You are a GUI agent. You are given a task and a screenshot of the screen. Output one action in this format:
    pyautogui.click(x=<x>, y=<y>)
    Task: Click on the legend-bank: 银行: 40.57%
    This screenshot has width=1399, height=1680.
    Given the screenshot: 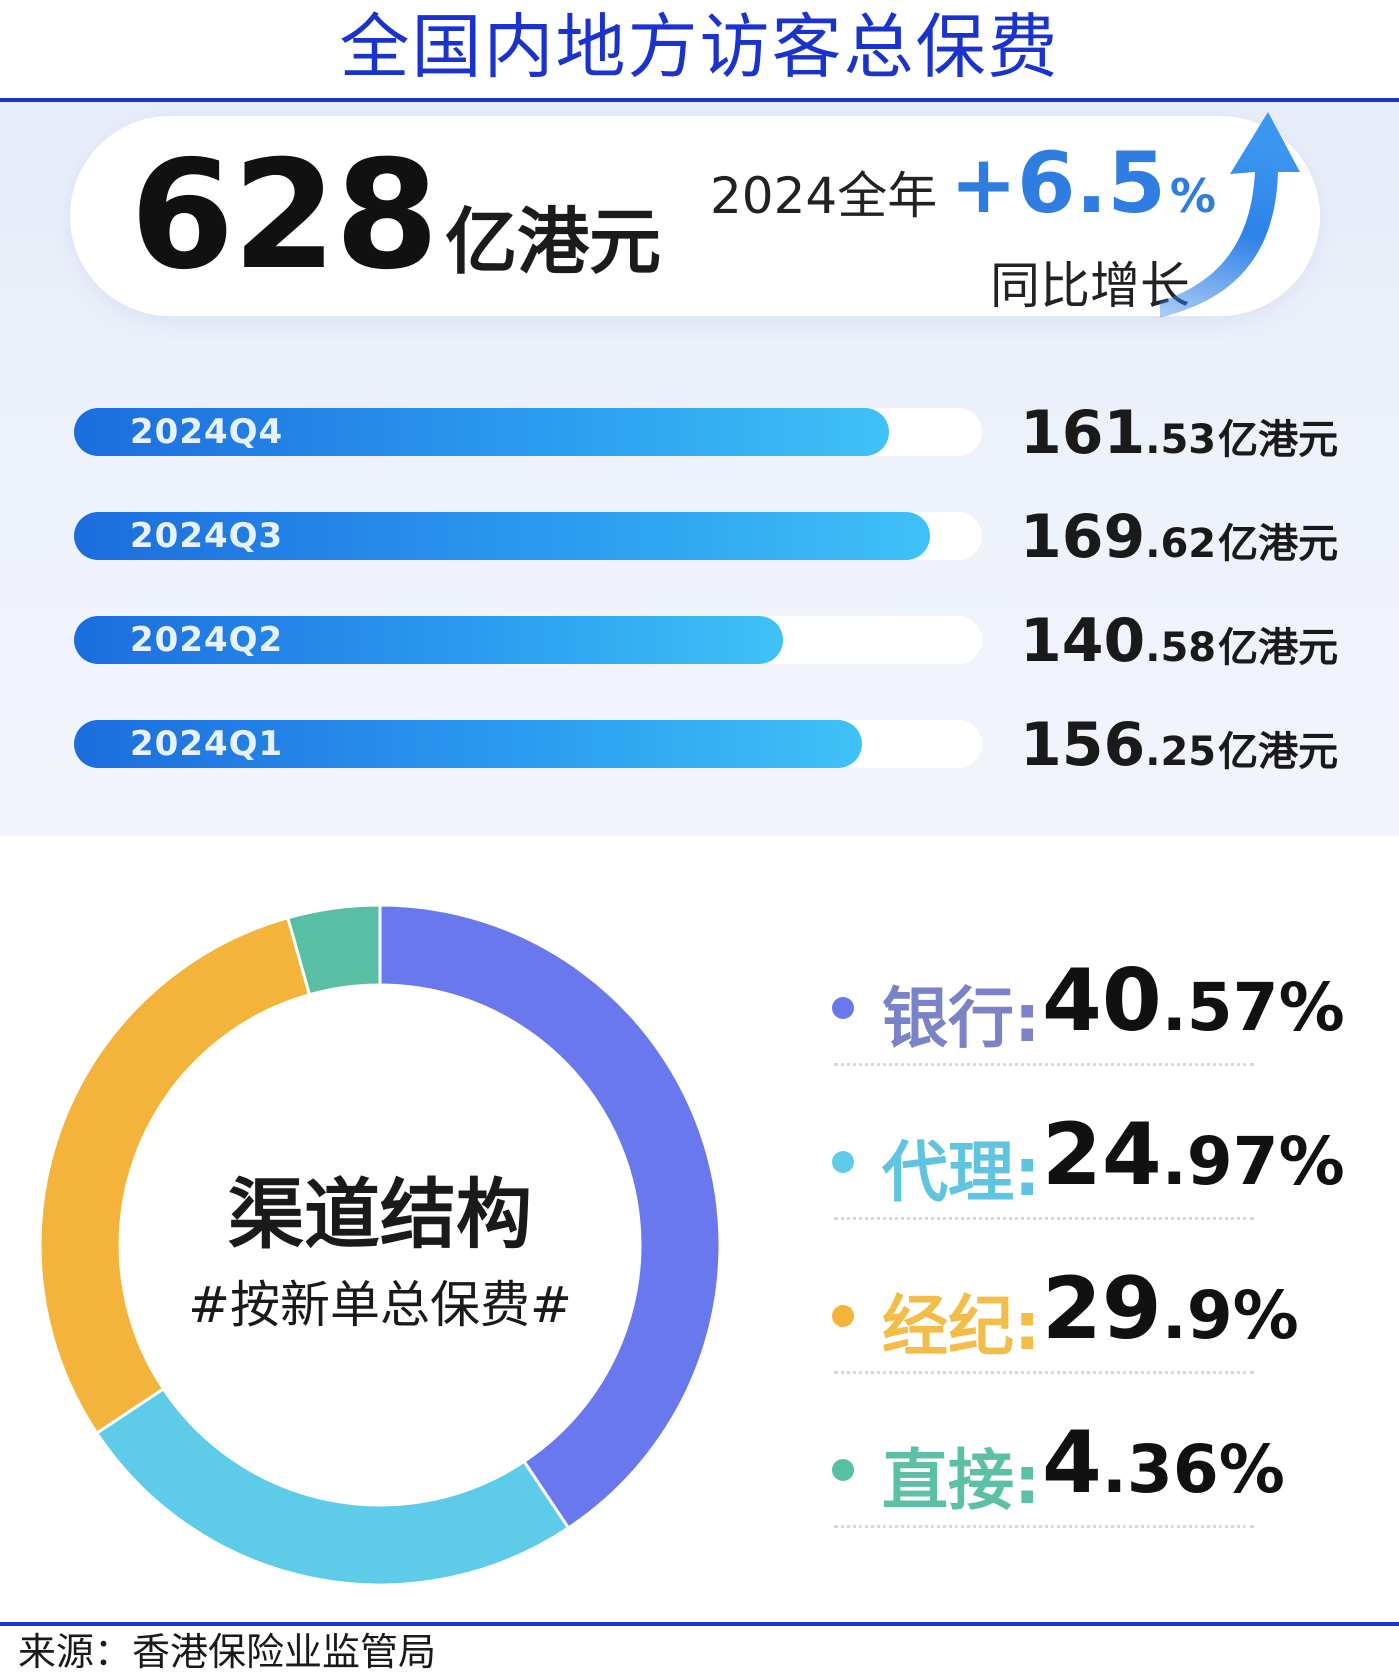 What is the action you would take?
    pyautogui.click(x=1100, y=1020)
    